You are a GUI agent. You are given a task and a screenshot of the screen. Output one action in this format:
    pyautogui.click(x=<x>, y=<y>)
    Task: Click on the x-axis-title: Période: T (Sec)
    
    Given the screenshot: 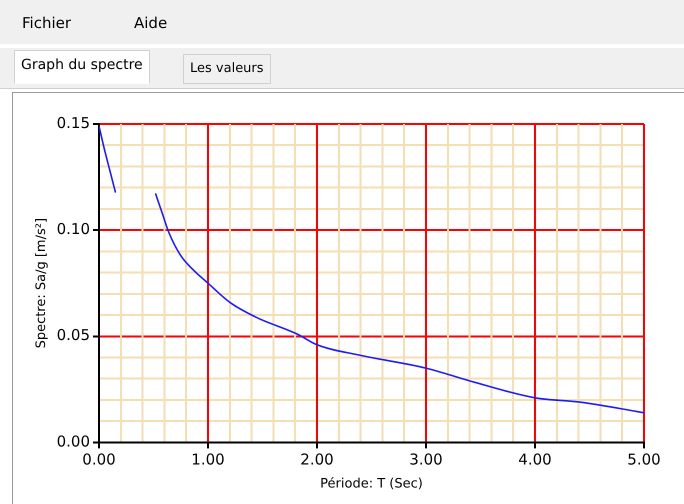 What is the action you would take?
    pyautogui.click(x=371, y=484)
    